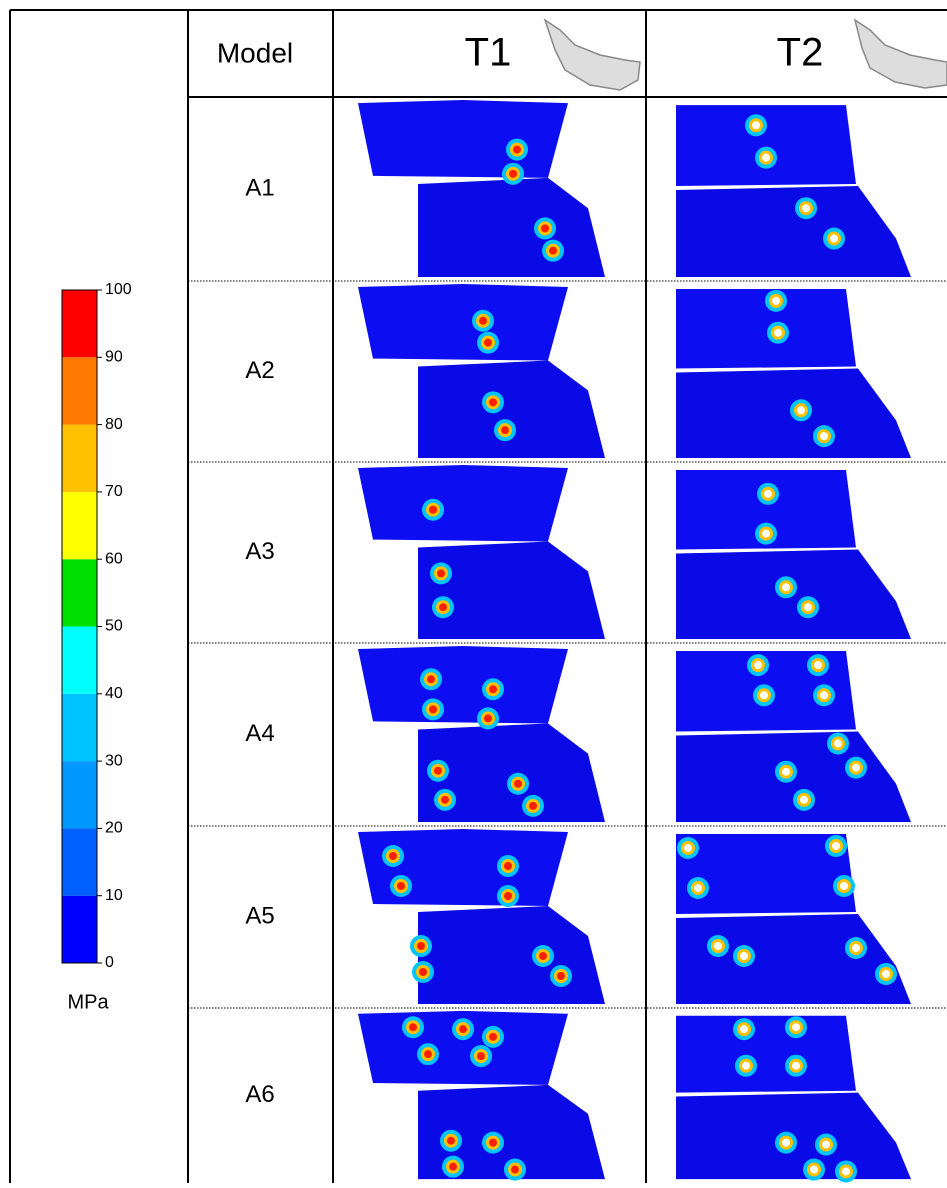 This screenshot has height=1188, width=947. I want to click on colorbar-tick-label: 40, so click(114, 693).